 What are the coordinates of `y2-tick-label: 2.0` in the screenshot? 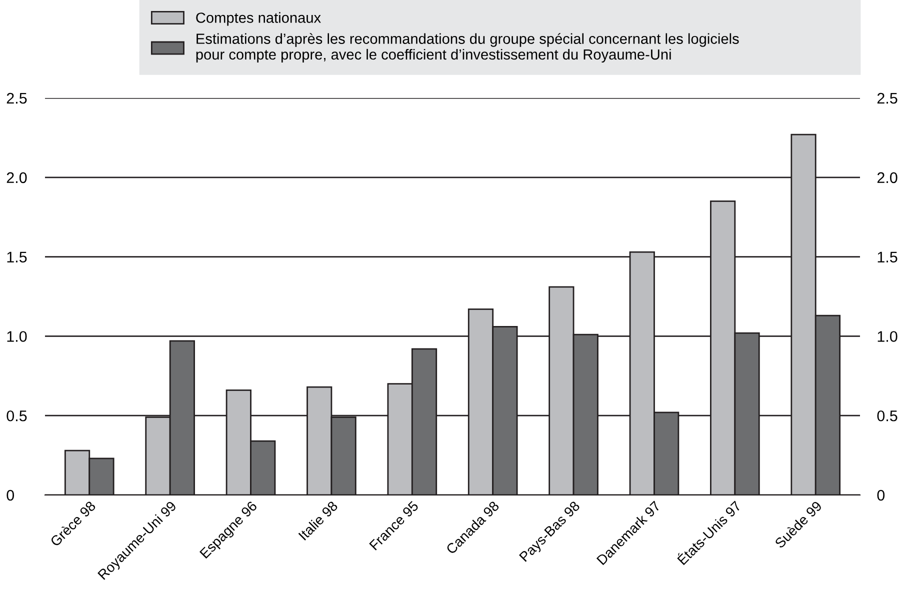 It's located at (887, 178).